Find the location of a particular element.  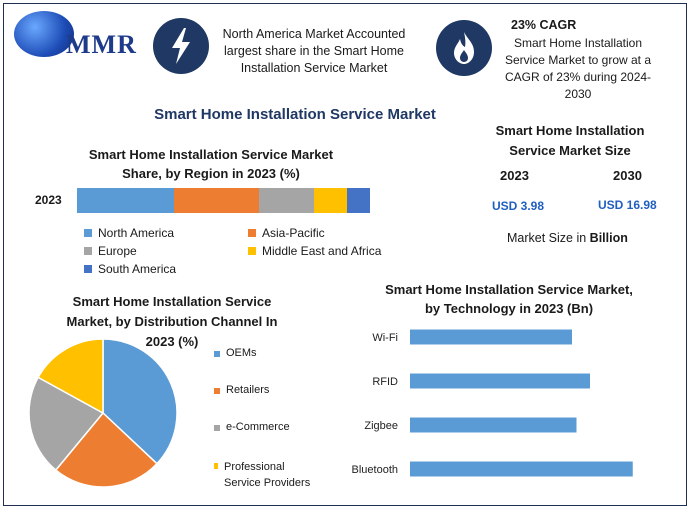

distribution-pie-chart is located at coordinates (103, 413).